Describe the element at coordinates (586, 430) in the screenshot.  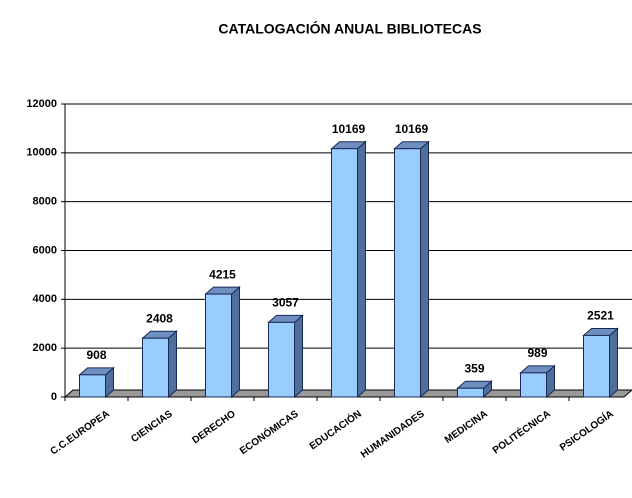
I see `x-tick-label: PSICOLOGÍA` at that location.